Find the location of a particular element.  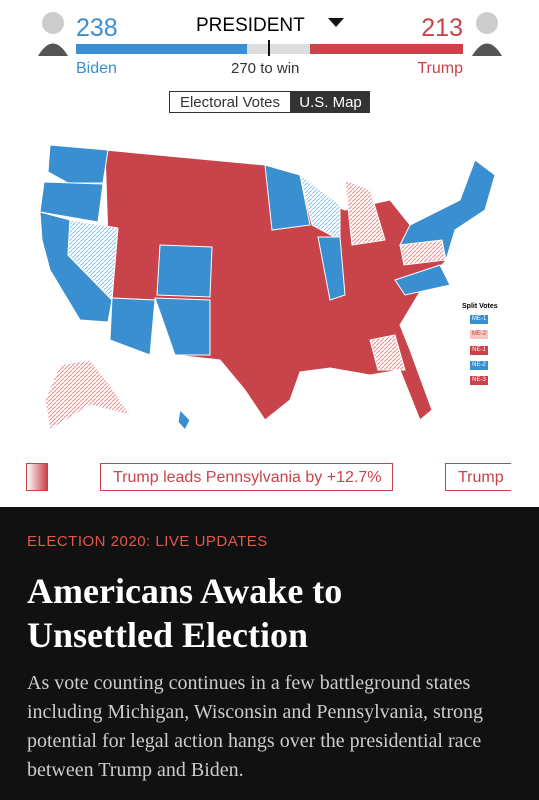

trump-name: Trump is located at coordinates (440, 68).